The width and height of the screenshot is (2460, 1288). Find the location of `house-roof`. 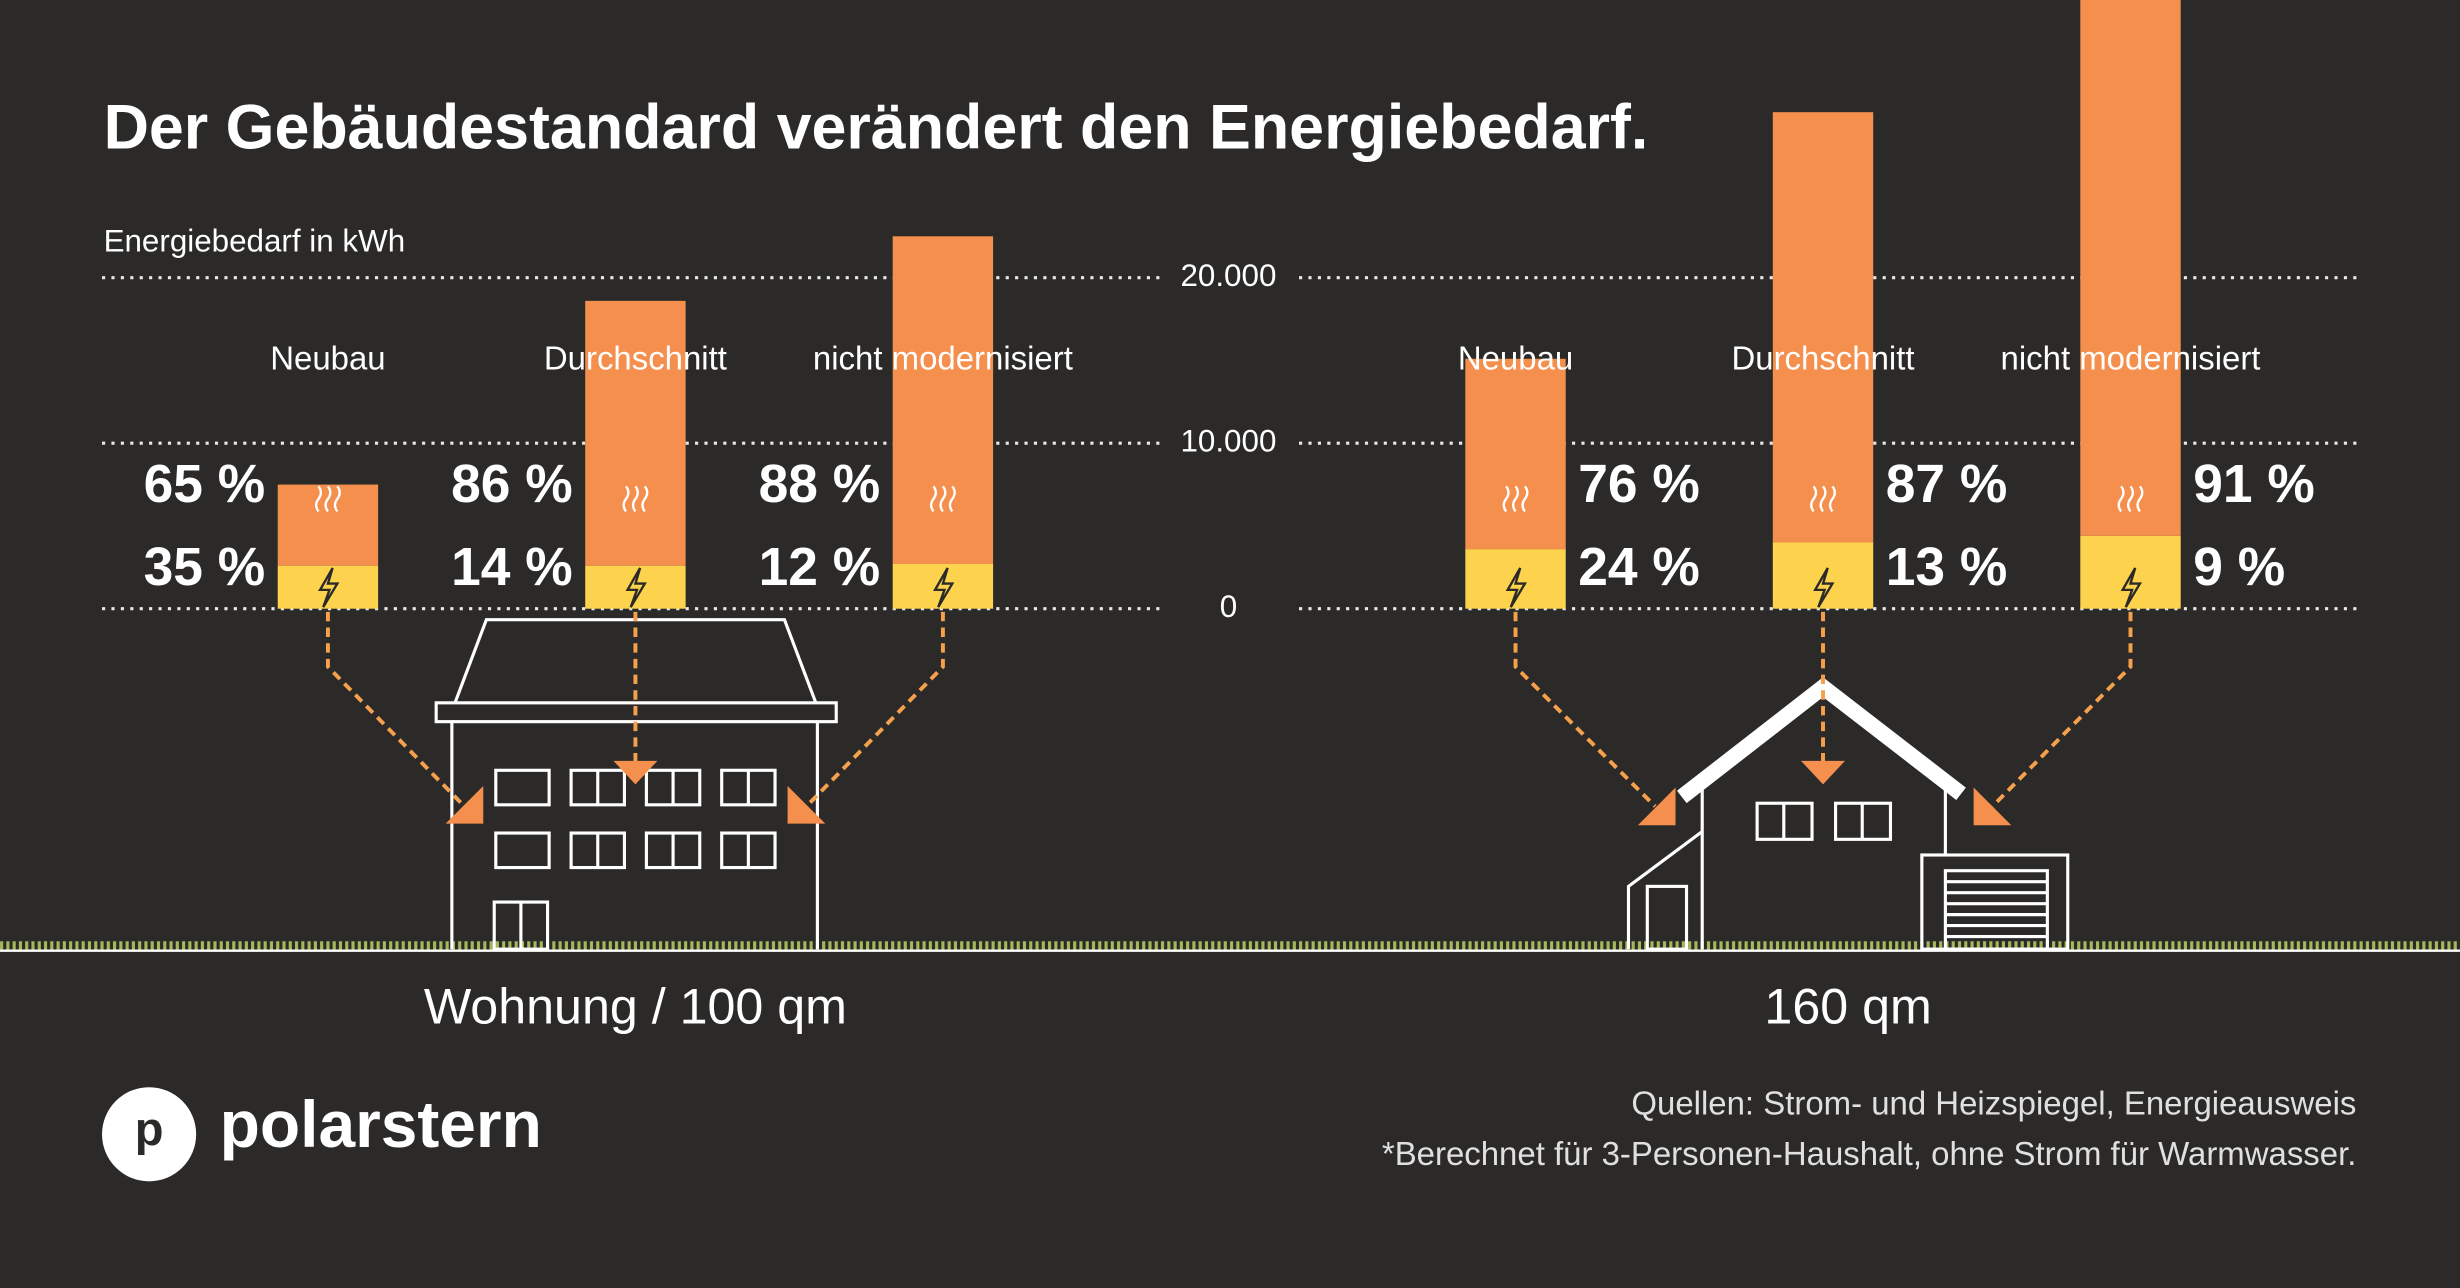

house-roof is located at coordinates (1821, 740).